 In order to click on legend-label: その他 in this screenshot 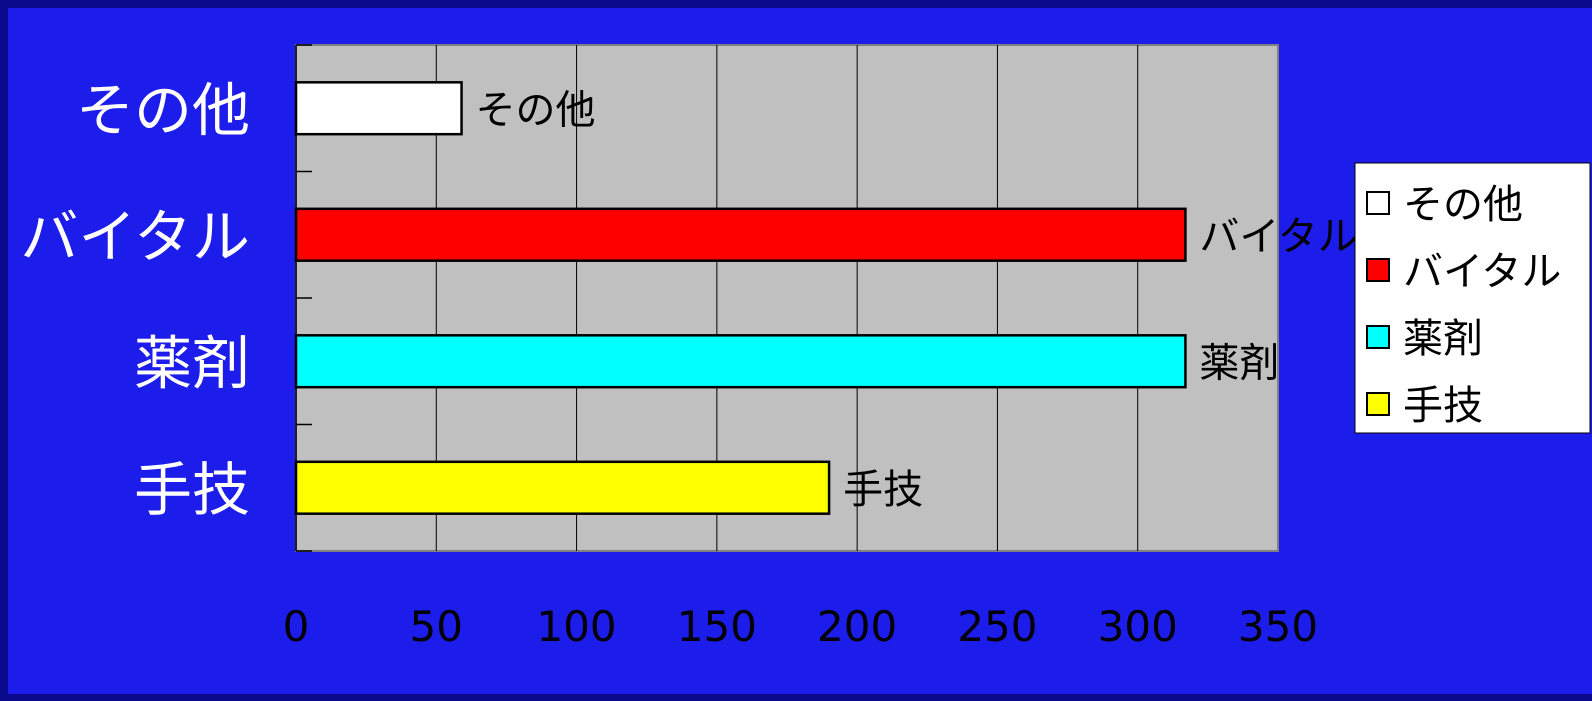, I will do `click(1463, 205)`.